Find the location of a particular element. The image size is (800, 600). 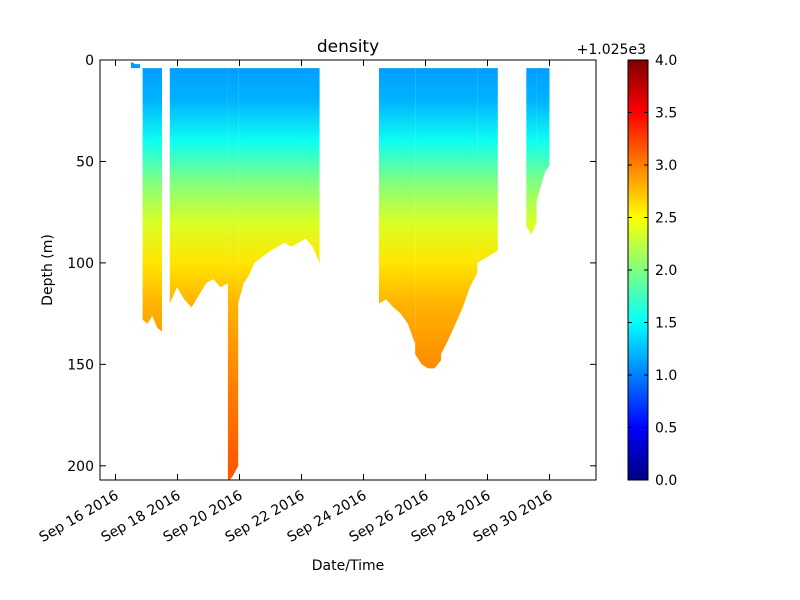

y-tick-label: 150 is located at coordinates (80, 365).